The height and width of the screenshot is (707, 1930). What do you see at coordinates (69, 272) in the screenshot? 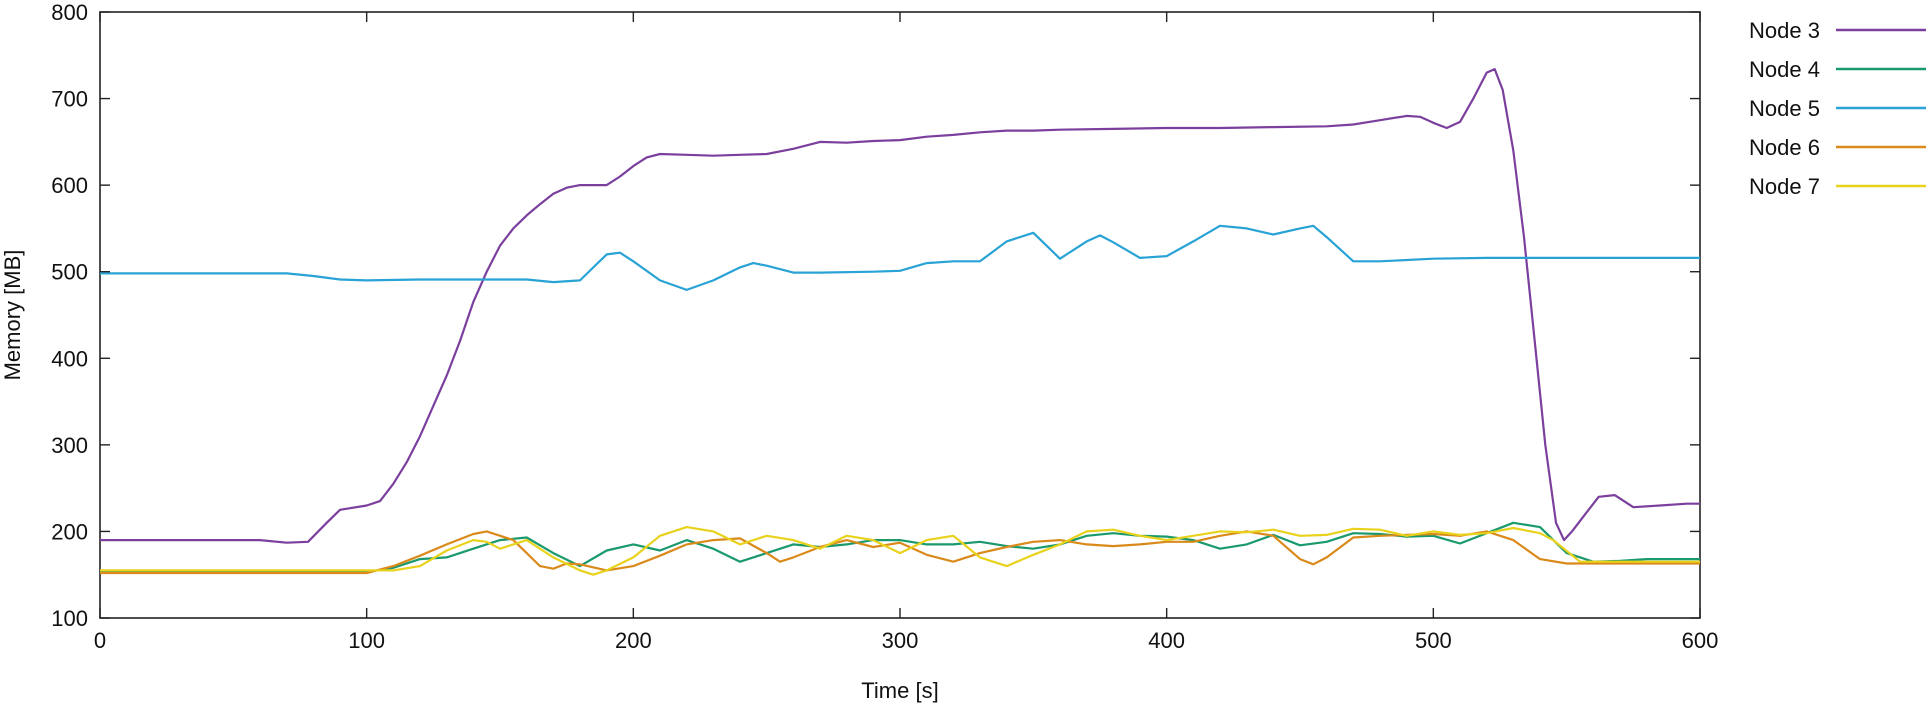
I see `y-tick-label: 500` at bounding box center [69, 272].